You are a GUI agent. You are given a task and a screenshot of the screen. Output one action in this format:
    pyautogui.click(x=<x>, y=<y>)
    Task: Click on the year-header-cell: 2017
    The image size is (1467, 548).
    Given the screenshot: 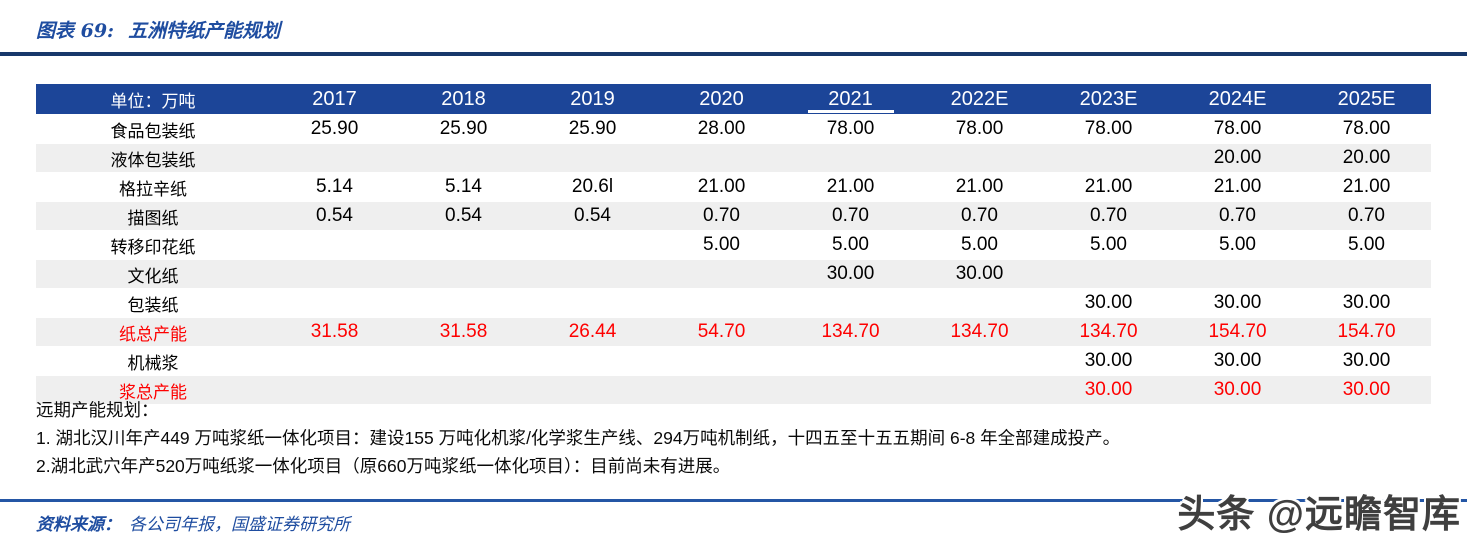 What is the action you would take?
    pyautogui.click(x=334, y=99)
    